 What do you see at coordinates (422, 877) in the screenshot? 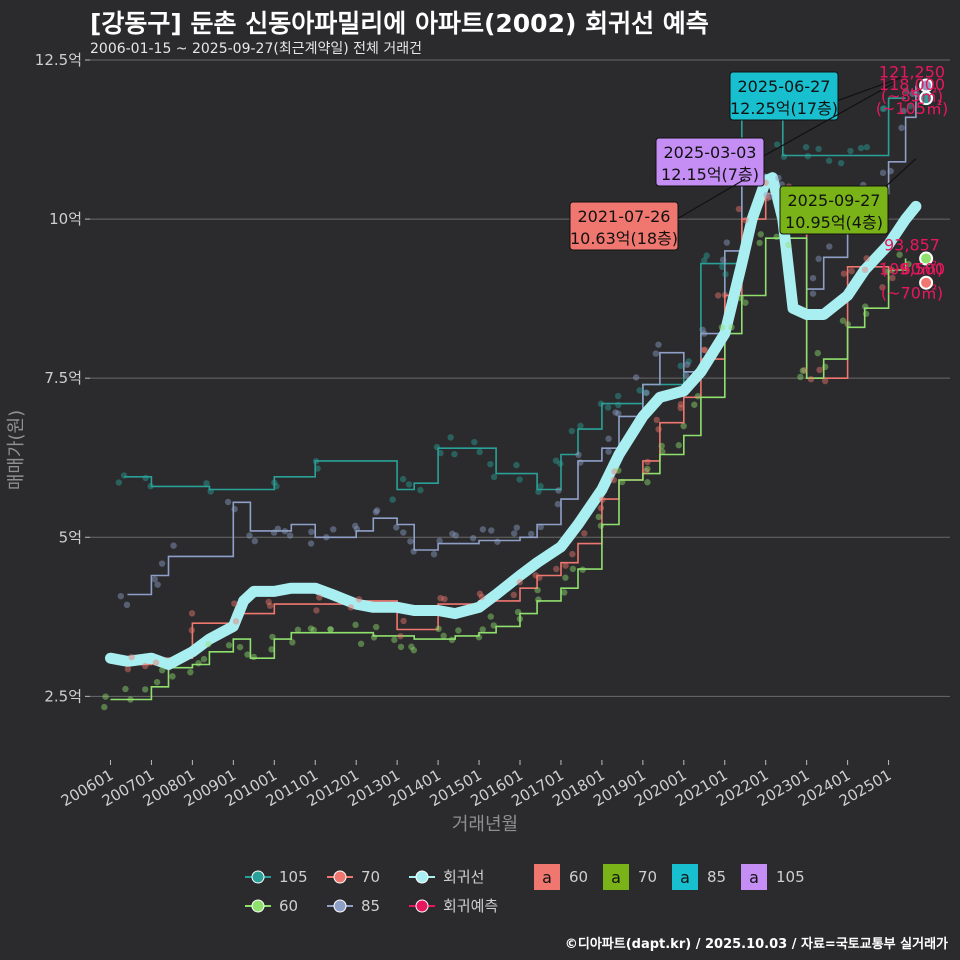
I see `legend-marker-회귀선` at bounding box center [422, 877].